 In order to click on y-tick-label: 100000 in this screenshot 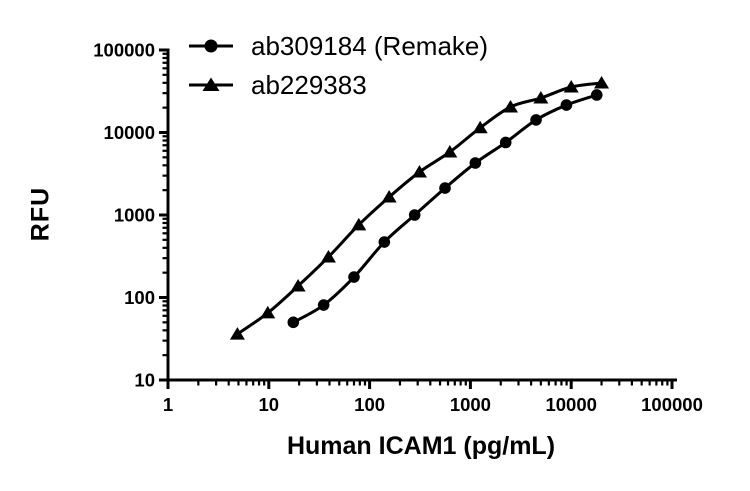, I will do `click(124, 50)`.